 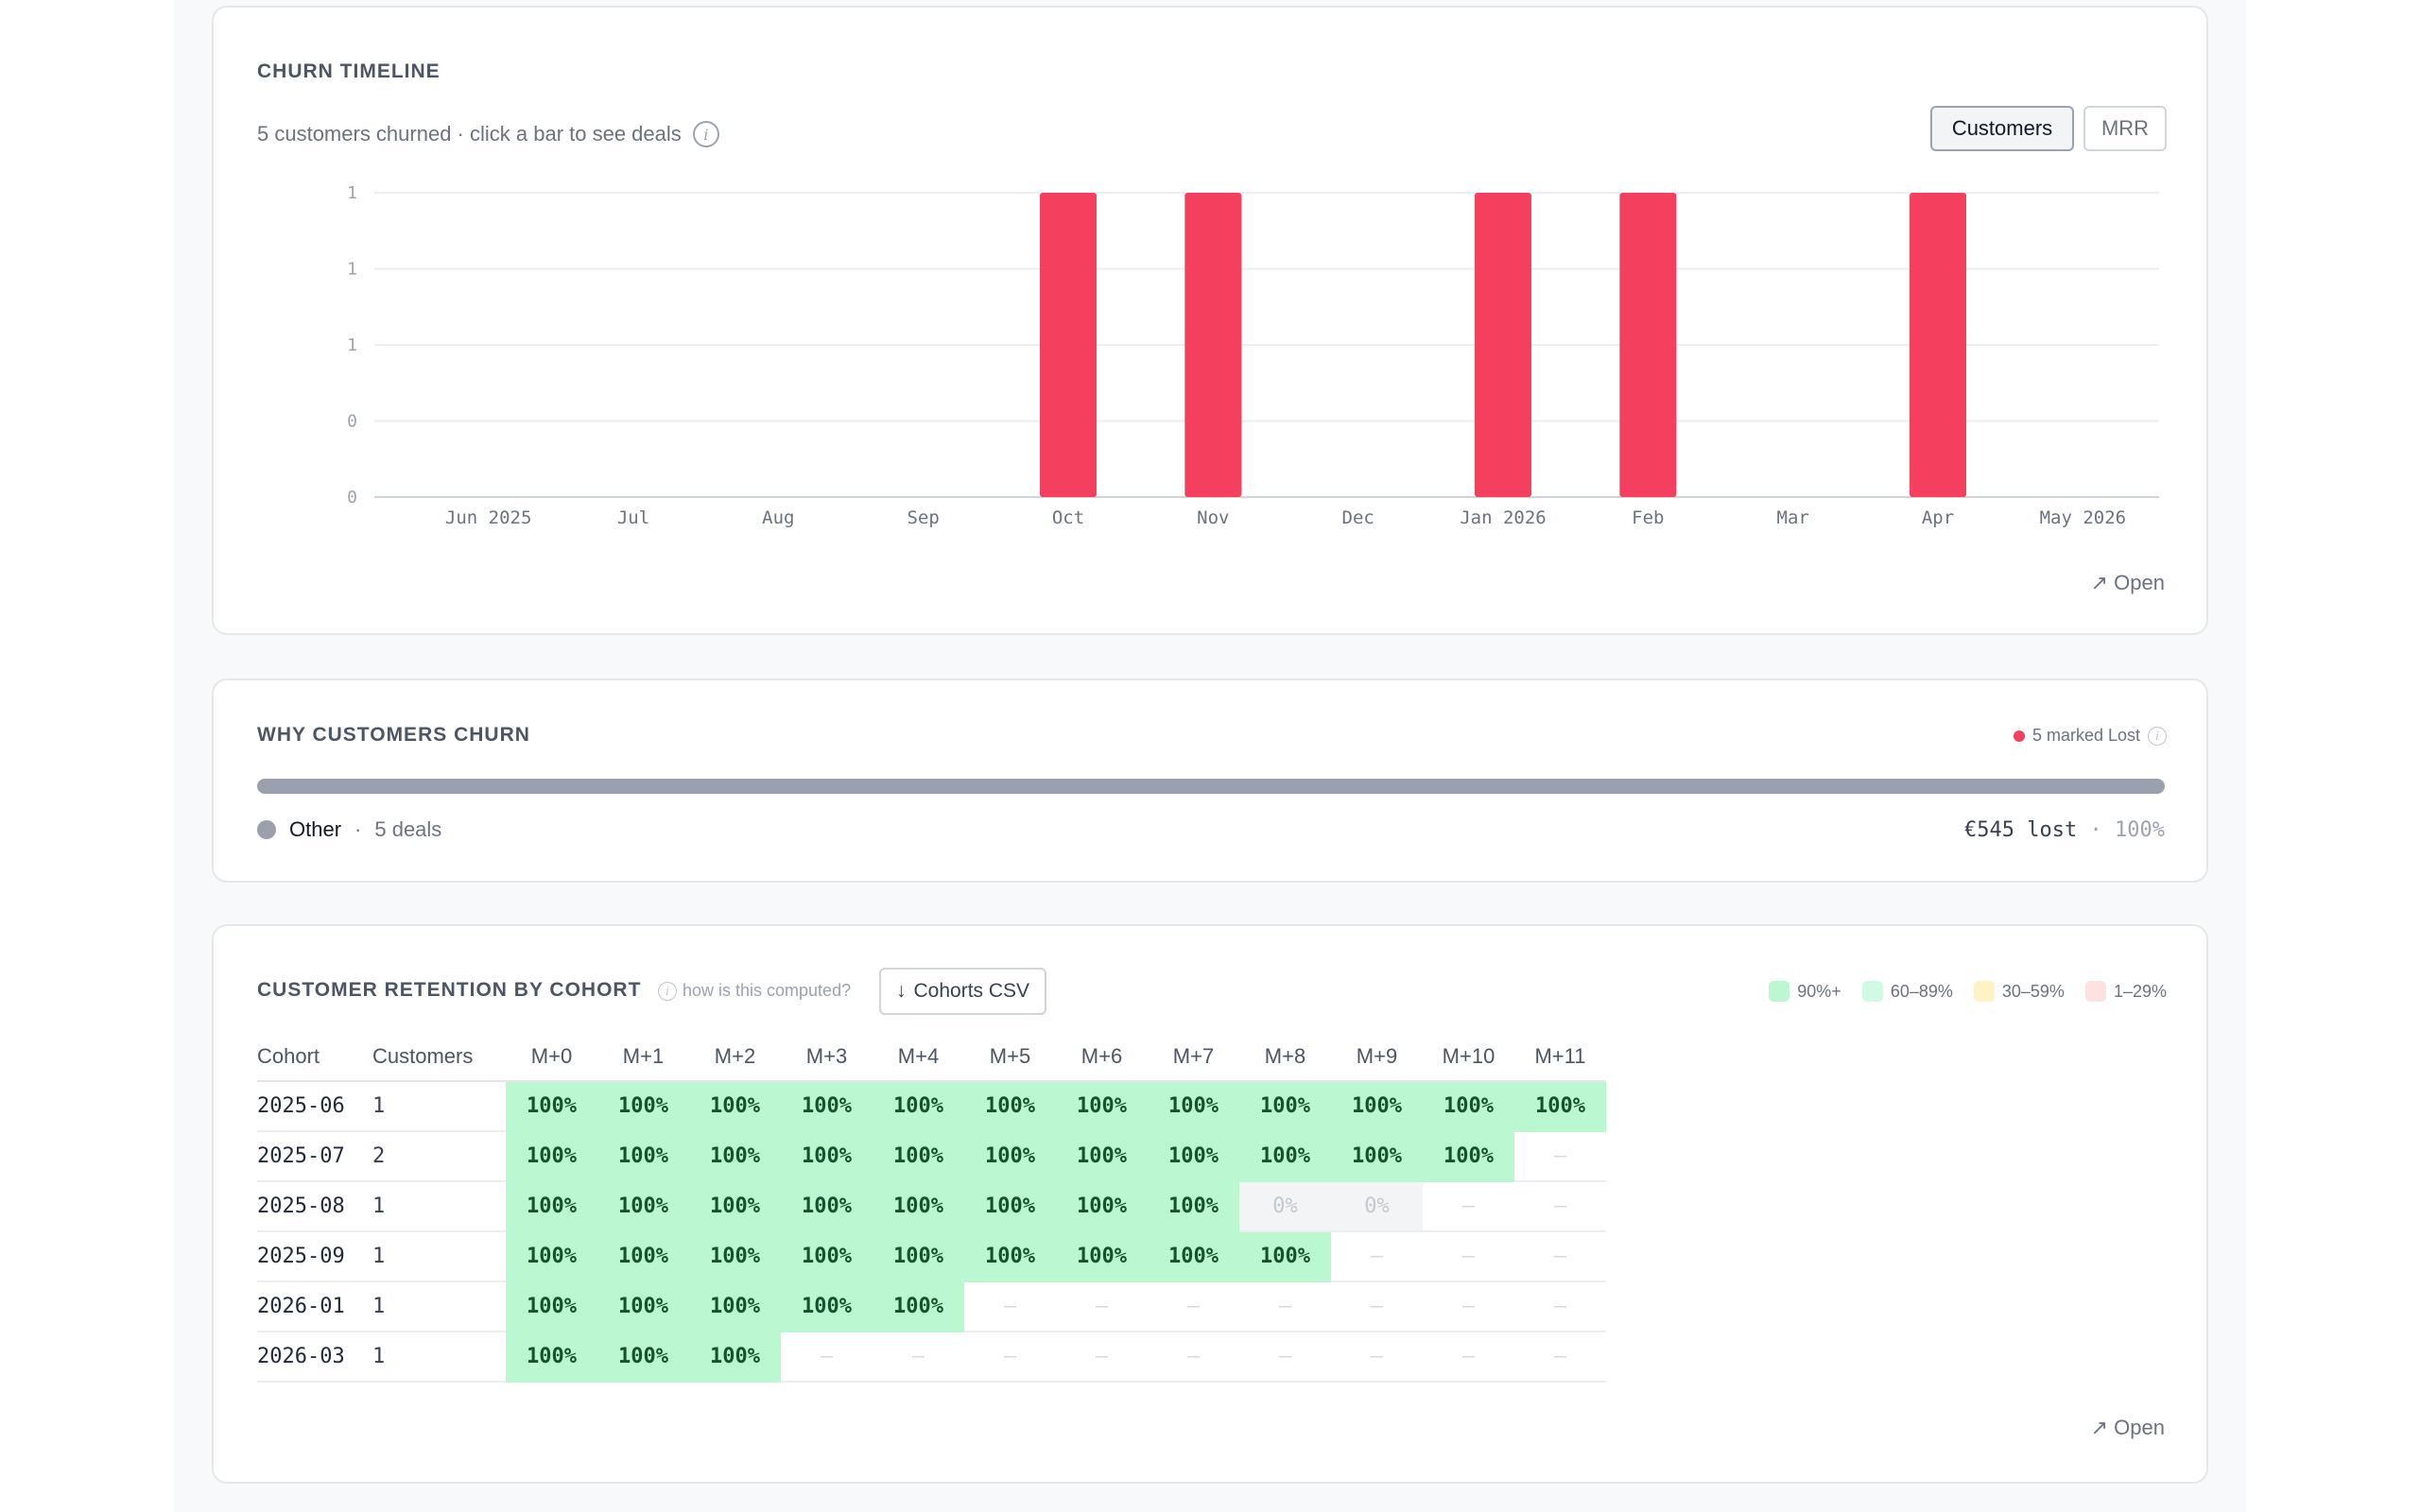 I want to click on legend-item: 30–59%, so click(x=2019, y=991).